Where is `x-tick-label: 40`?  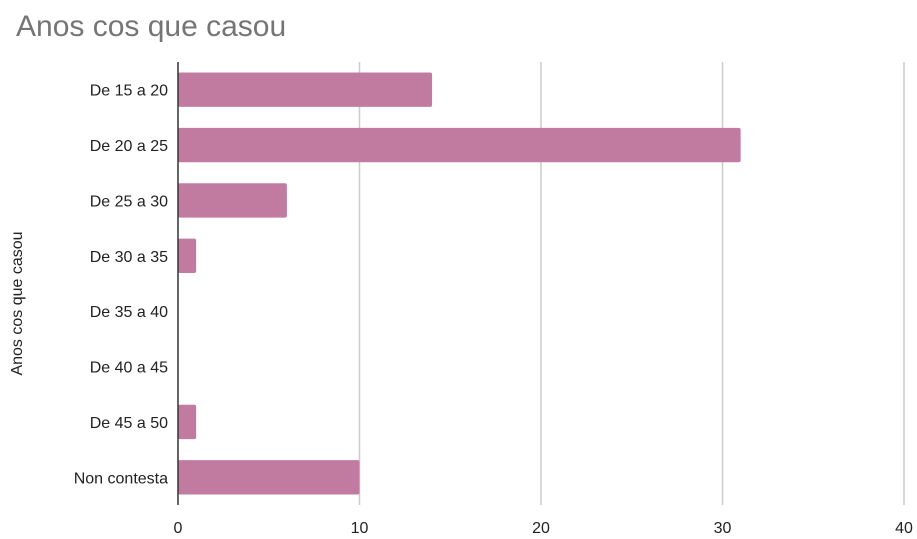 x-tick-label: 40 is located at coordinates (904, 528).